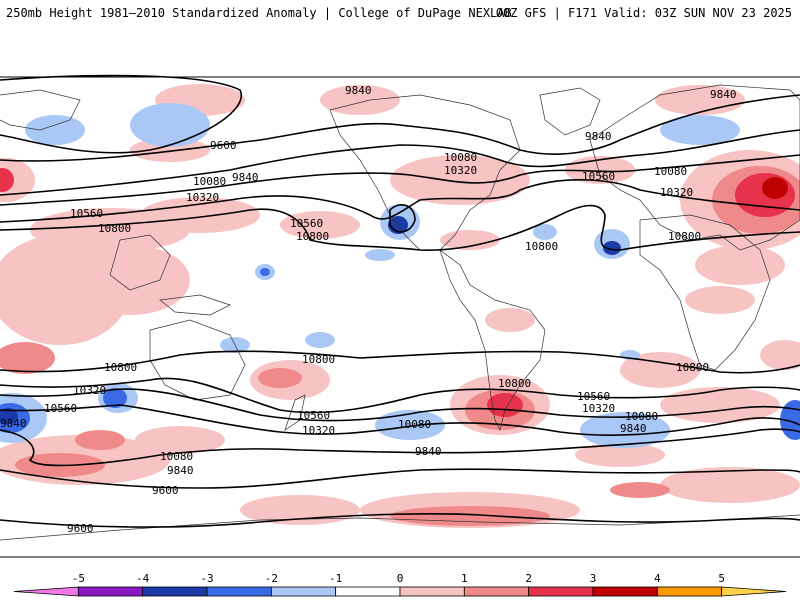 This screenshot has height=600, width=800. What do you see at coordinates (657, 578) in the screenshot?
I see `legend-tick: 4` at bounding box center [657, 578].